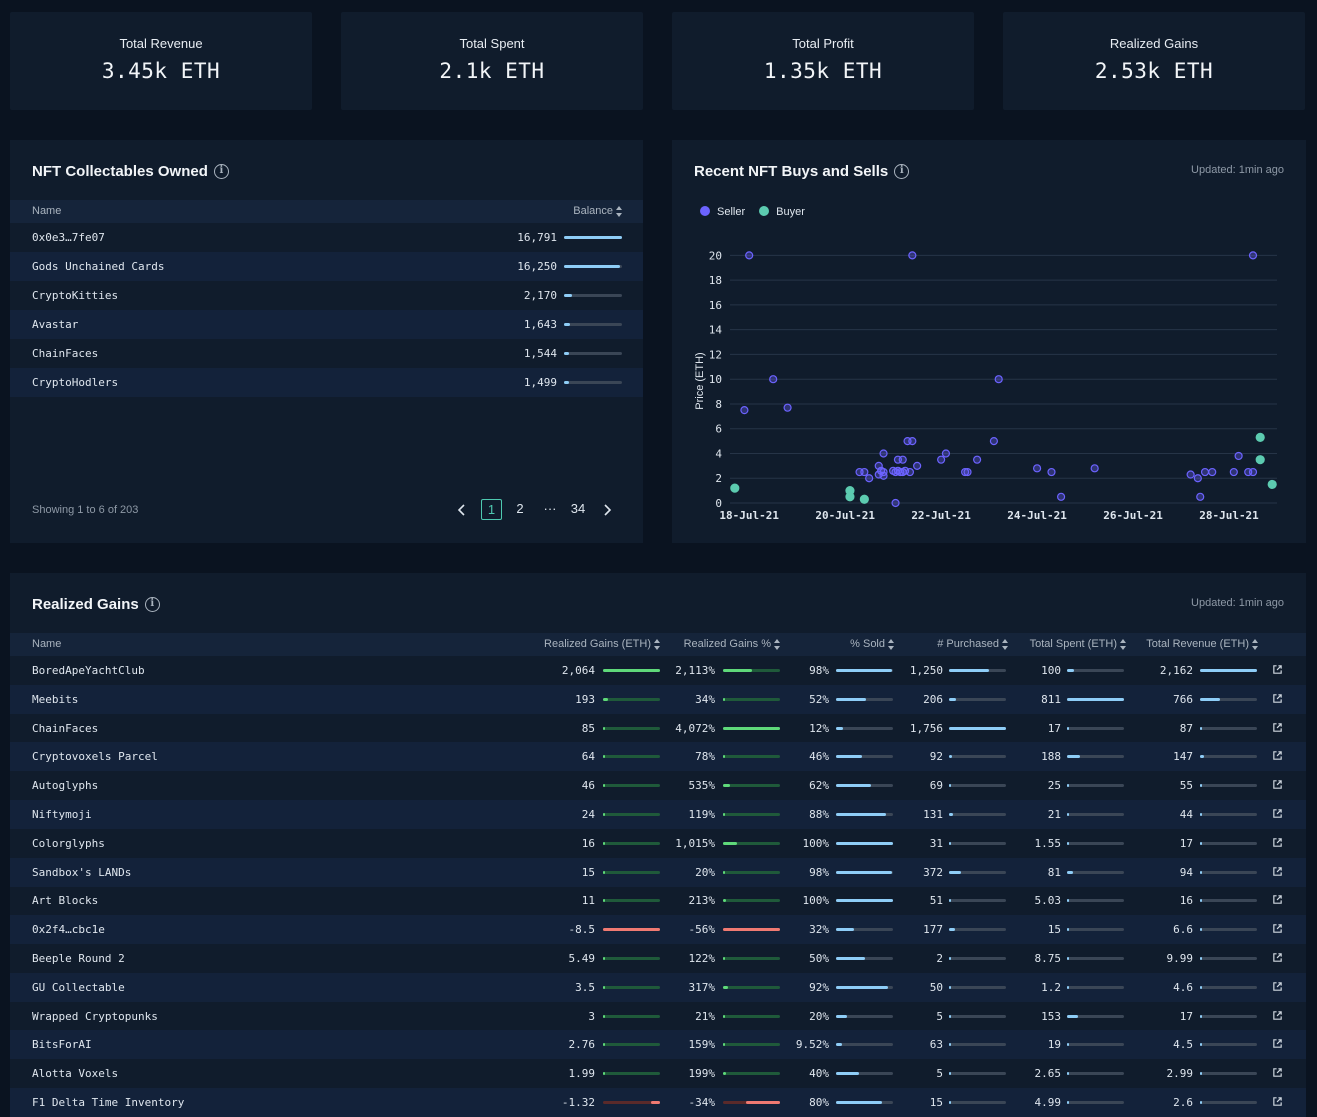  Describe the element at coordinates (732, 644) in the screenshot. I see `column-realized-gains-pct: Realized Gains %` at that location.